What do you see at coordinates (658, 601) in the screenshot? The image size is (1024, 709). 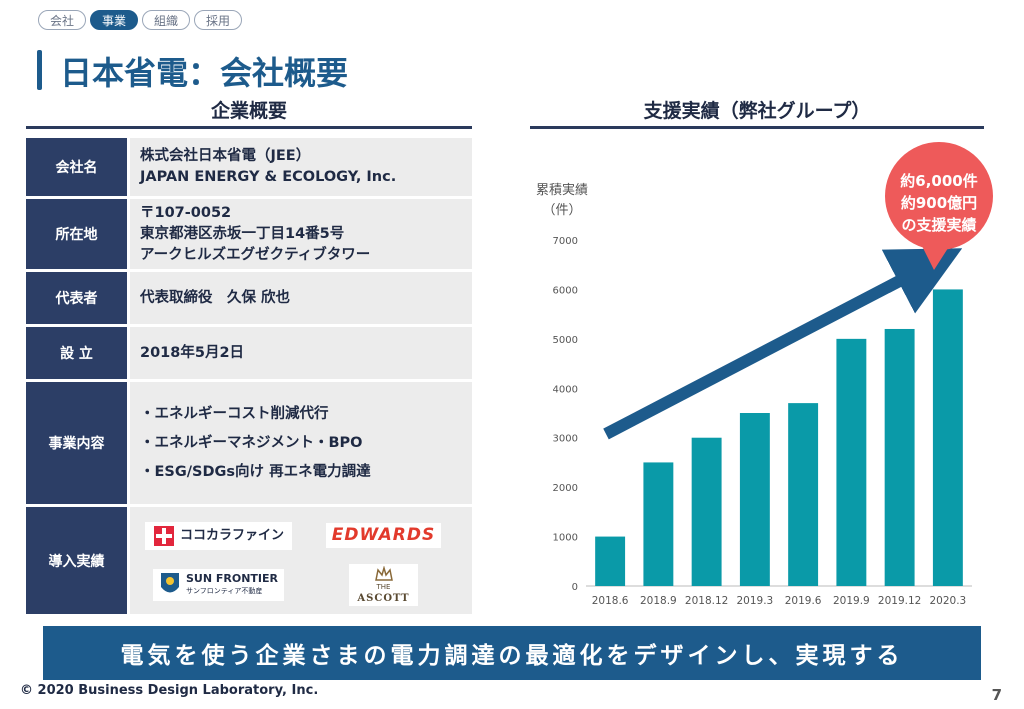 I see `x-tick-label: 2018.9` at bounding box center [658, 601].